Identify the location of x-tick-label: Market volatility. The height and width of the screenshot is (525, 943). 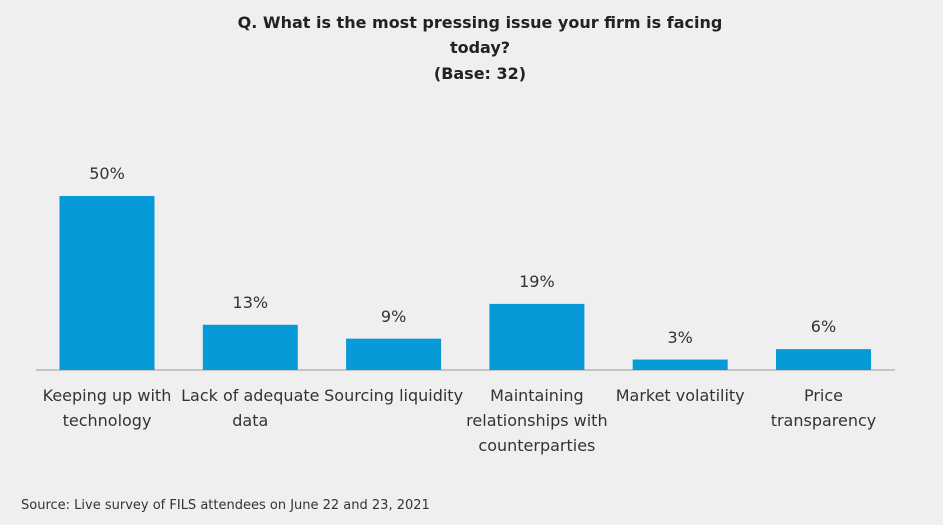
(680, 395).